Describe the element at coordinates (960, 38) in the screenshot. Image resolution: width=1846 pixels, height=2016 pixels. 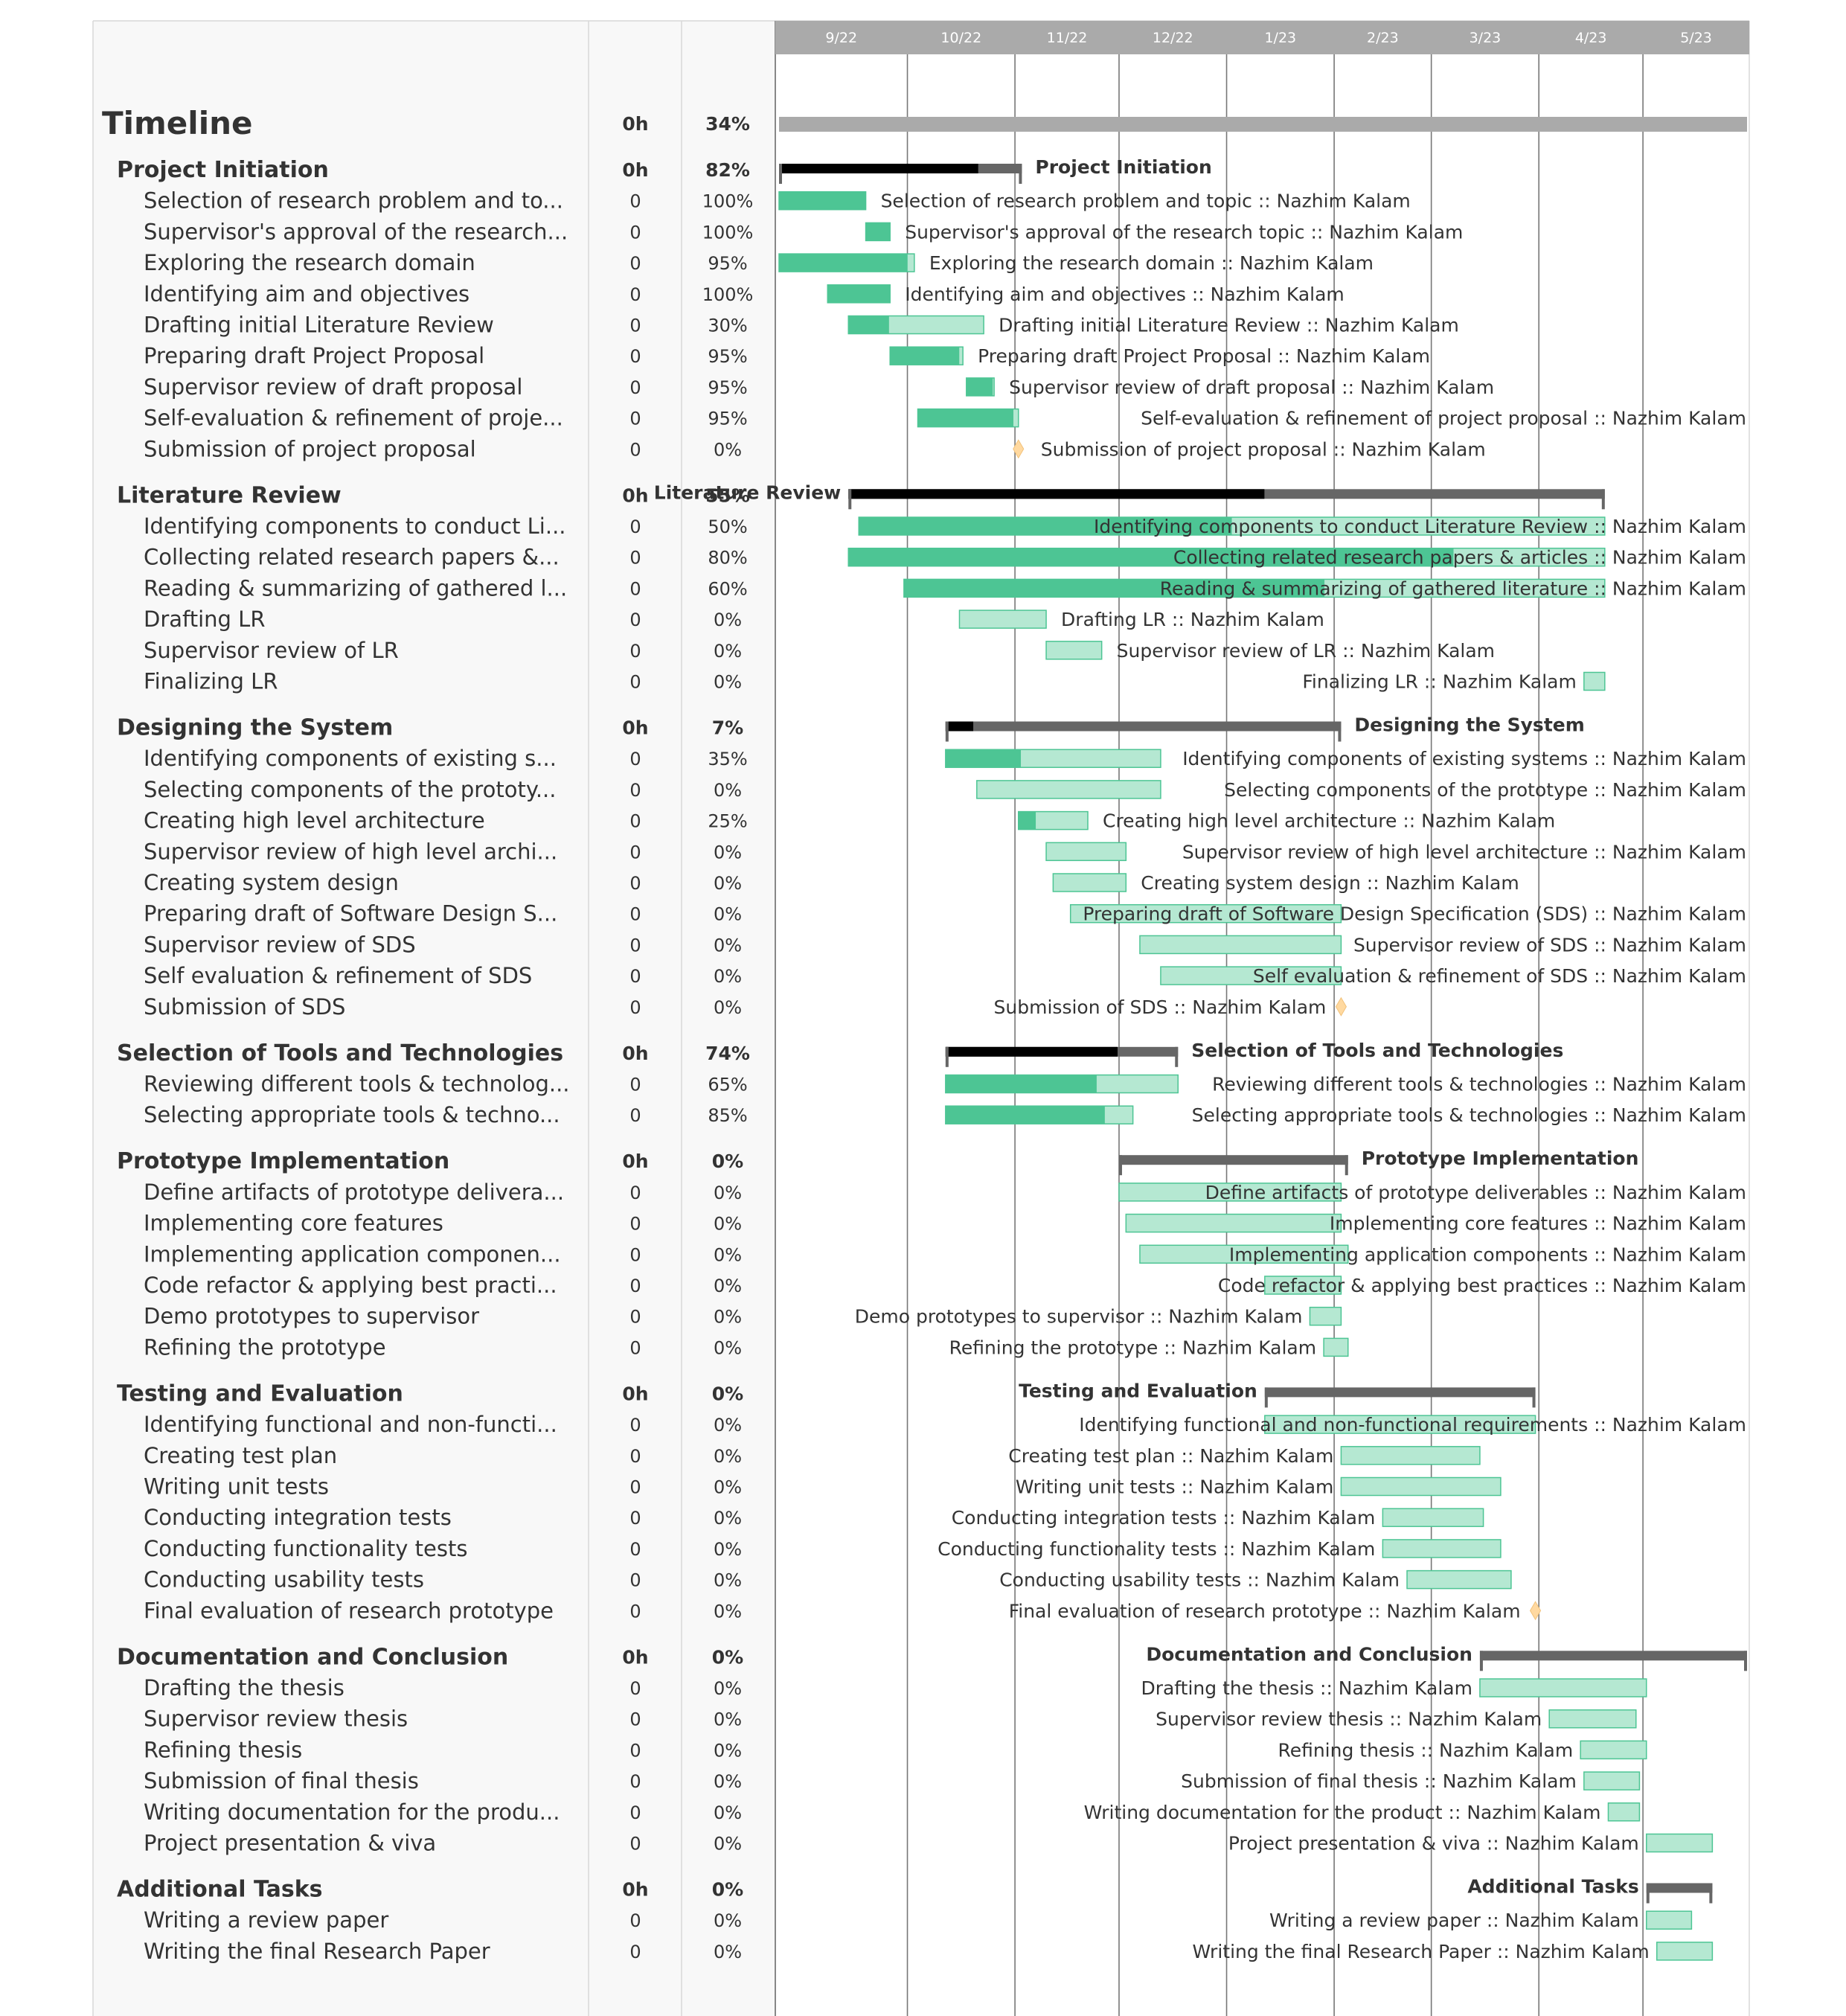
I see `month-label: 10/22` at that location.